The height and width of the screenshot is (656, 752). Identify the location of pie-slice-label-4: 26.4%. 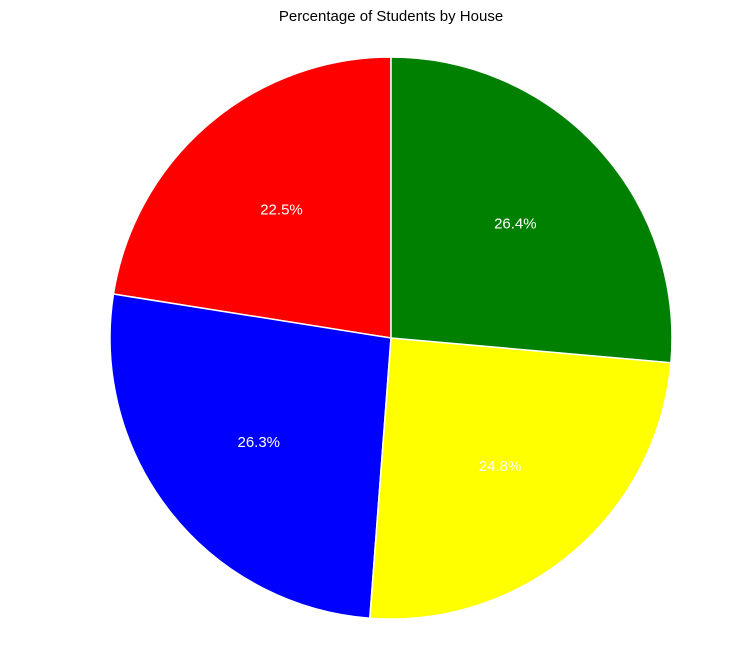
(515, 224).